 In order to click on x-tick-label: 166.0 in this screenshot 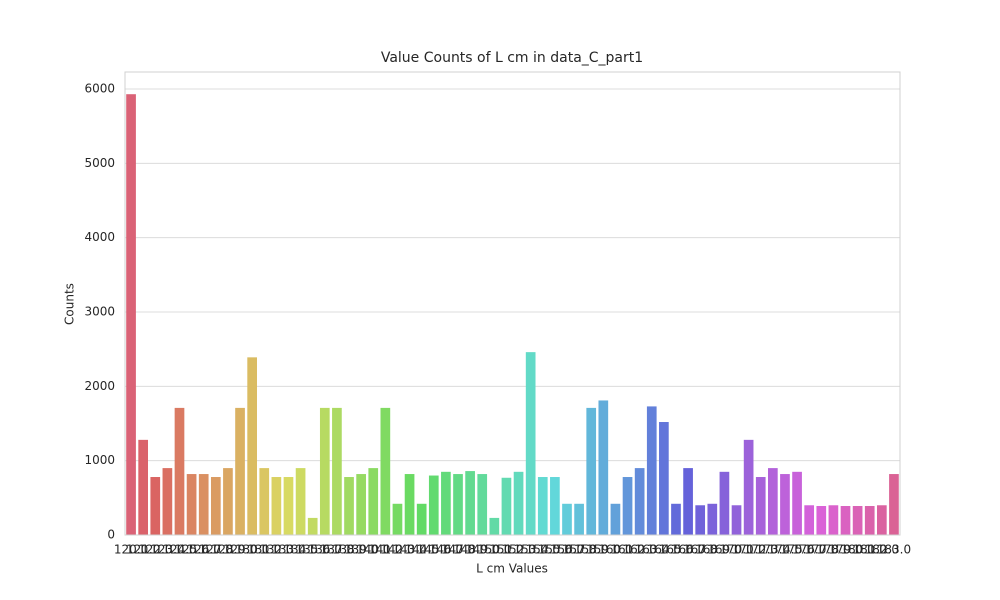, I will do `click(688, 550)`.